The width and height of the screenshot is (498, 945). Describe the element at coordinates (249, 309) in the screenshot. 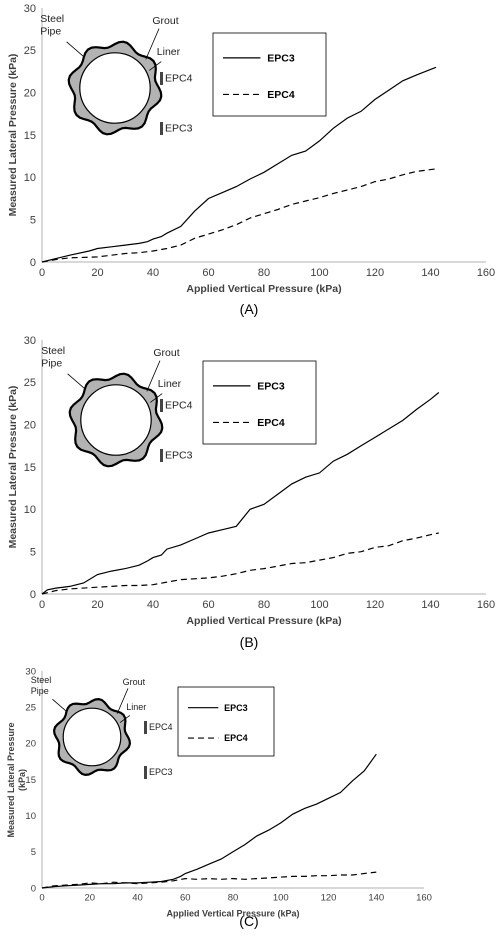

I see `panel-caption: (A)` at that location.